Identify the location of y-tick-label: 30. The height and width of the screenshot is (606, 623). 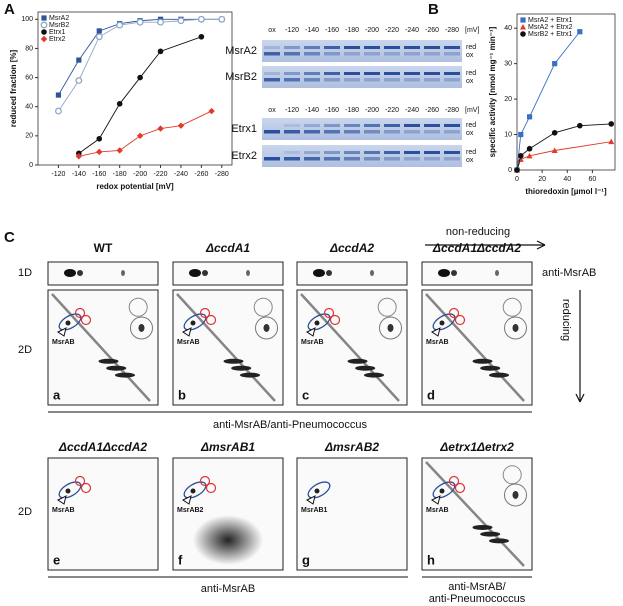
(508, 63).